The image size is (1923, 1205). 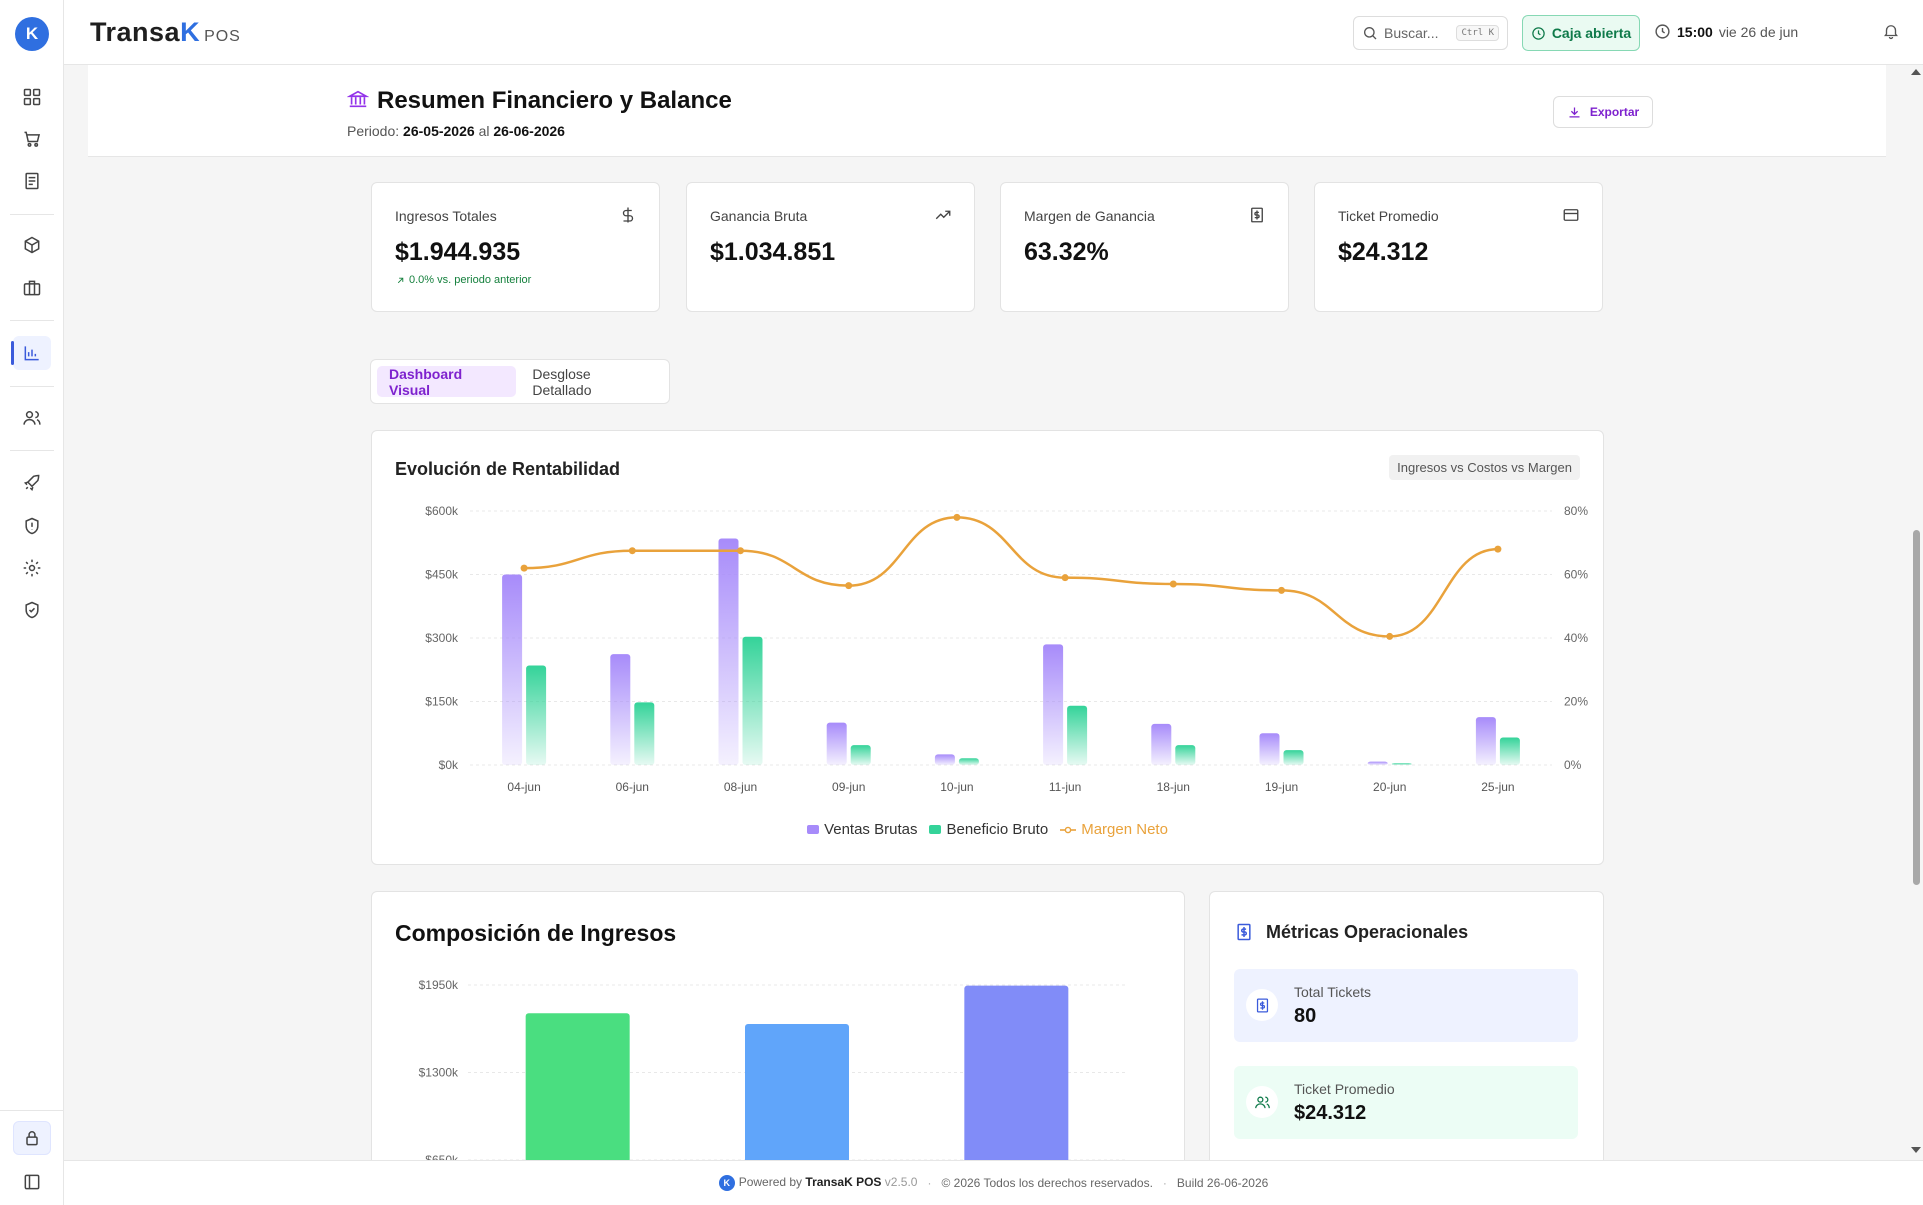 I want to click on kpi-value: 63.32%, so click(x=1066, y=252).